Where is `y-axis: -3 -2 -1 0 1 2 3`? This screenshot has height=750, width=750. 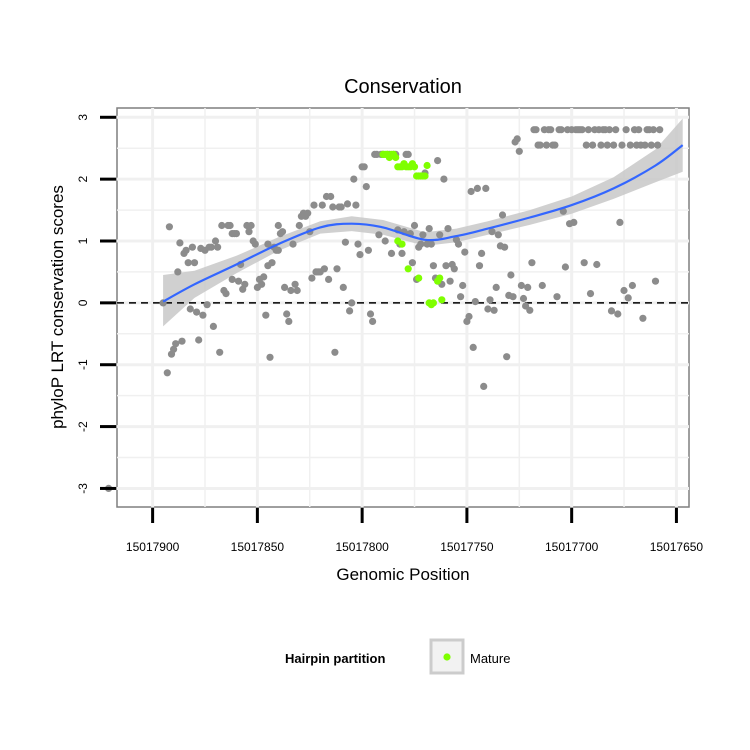 y-axis: -3 -2 -1 0 1 2 3 is located at coordinates (96, 304).